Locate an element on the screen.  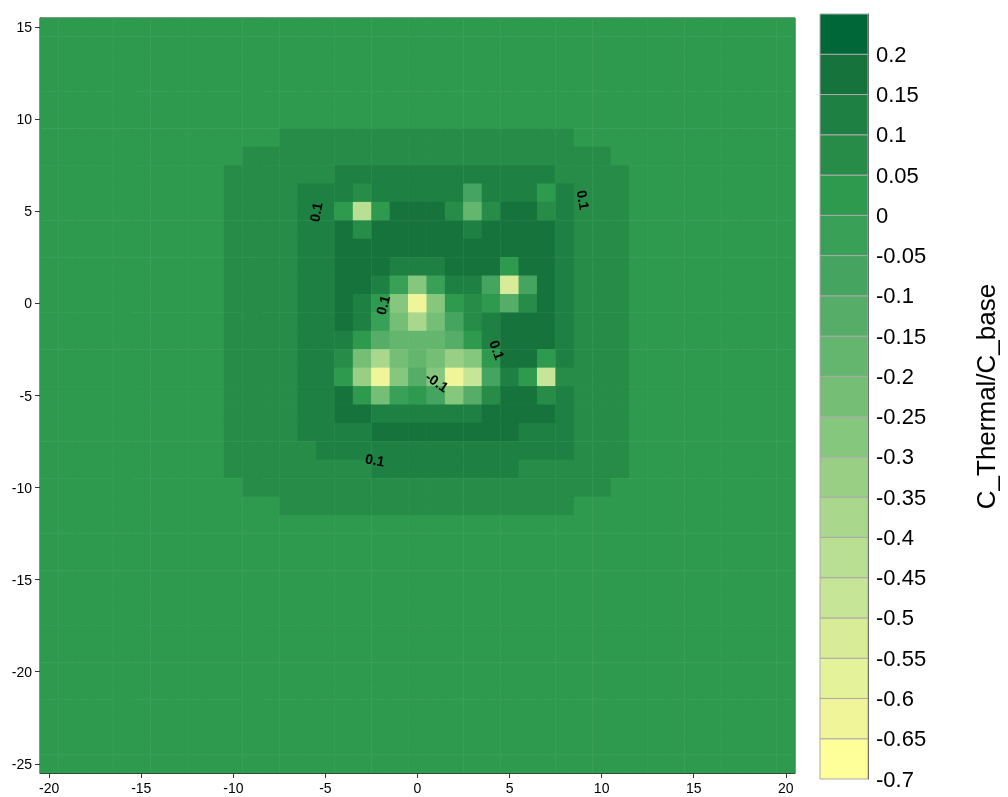
color-bar-label: -0.4 is located at coordinates (895, 537).